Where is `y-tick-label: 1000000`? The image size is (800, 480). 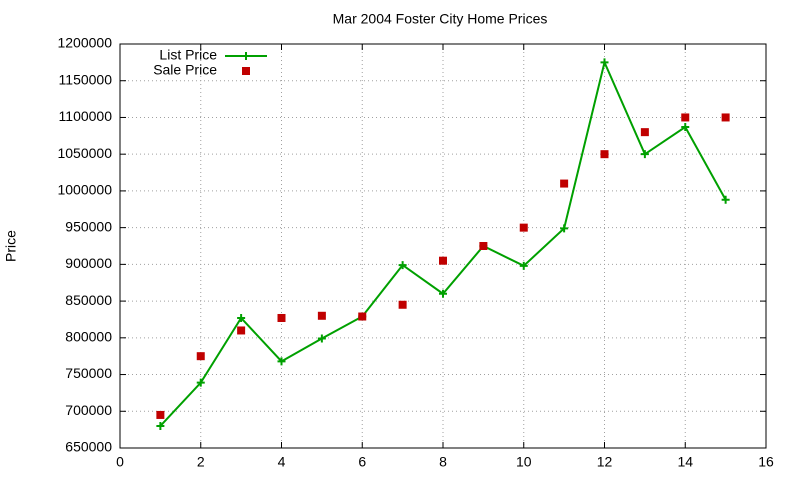
y-tick-label: 1000000 is located at coordinates (84, 190).